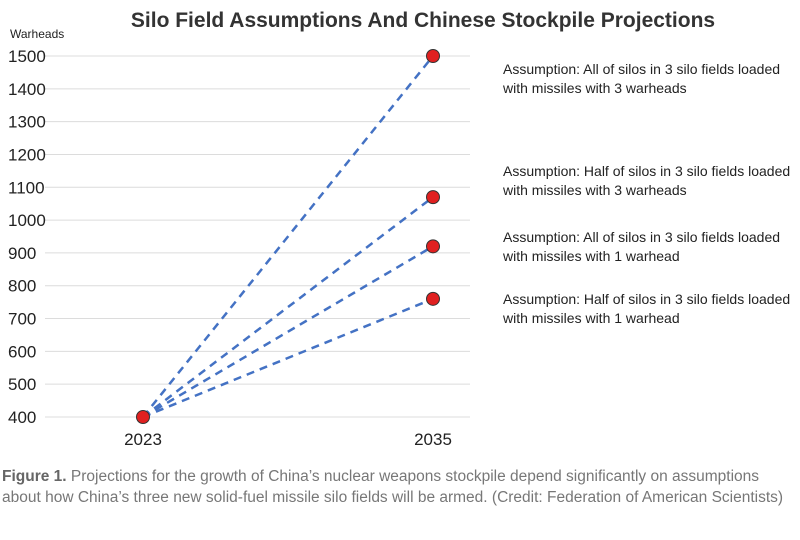  I want to click on x-tick-label: 2023, so click(143, 439).